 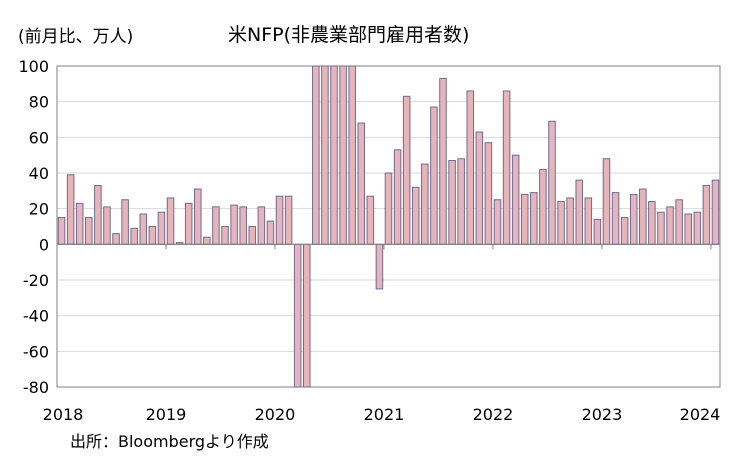 I want to click on y-tick-label: -80, so click(x=36, y=387).